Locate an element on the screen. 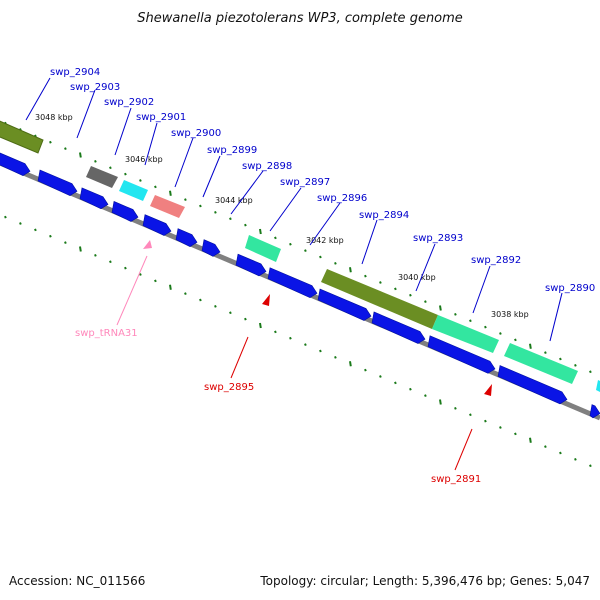  gene-label-swp-2900: swp_2900 is located at coordinates (196, 133).